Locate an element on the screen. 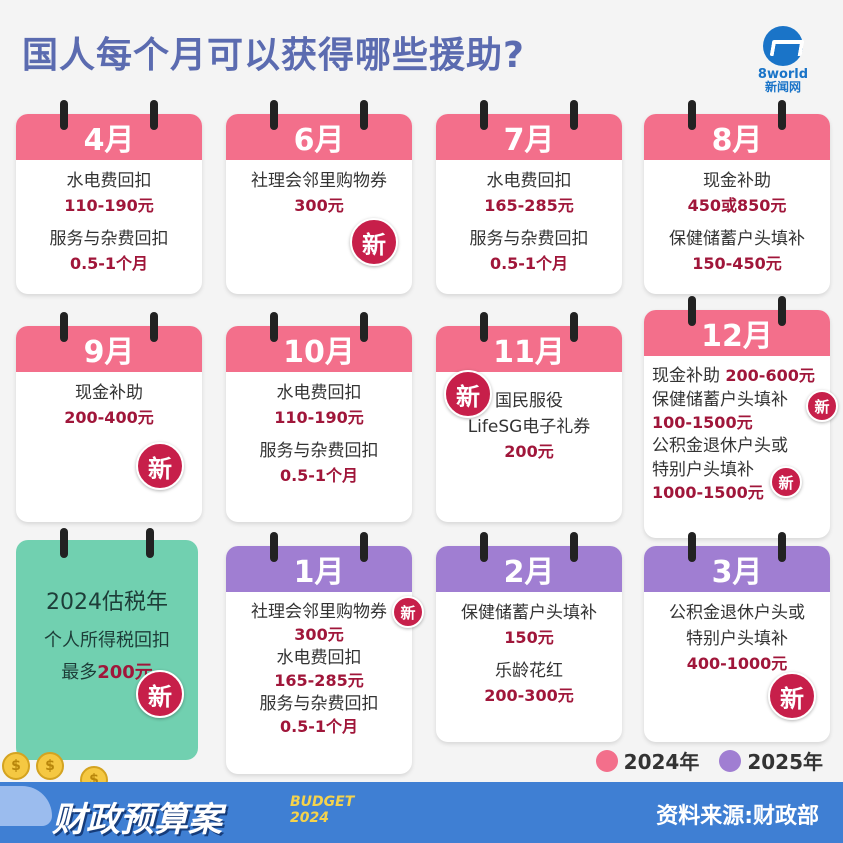  logo-text: 8world is located at coordinates (783, 74).